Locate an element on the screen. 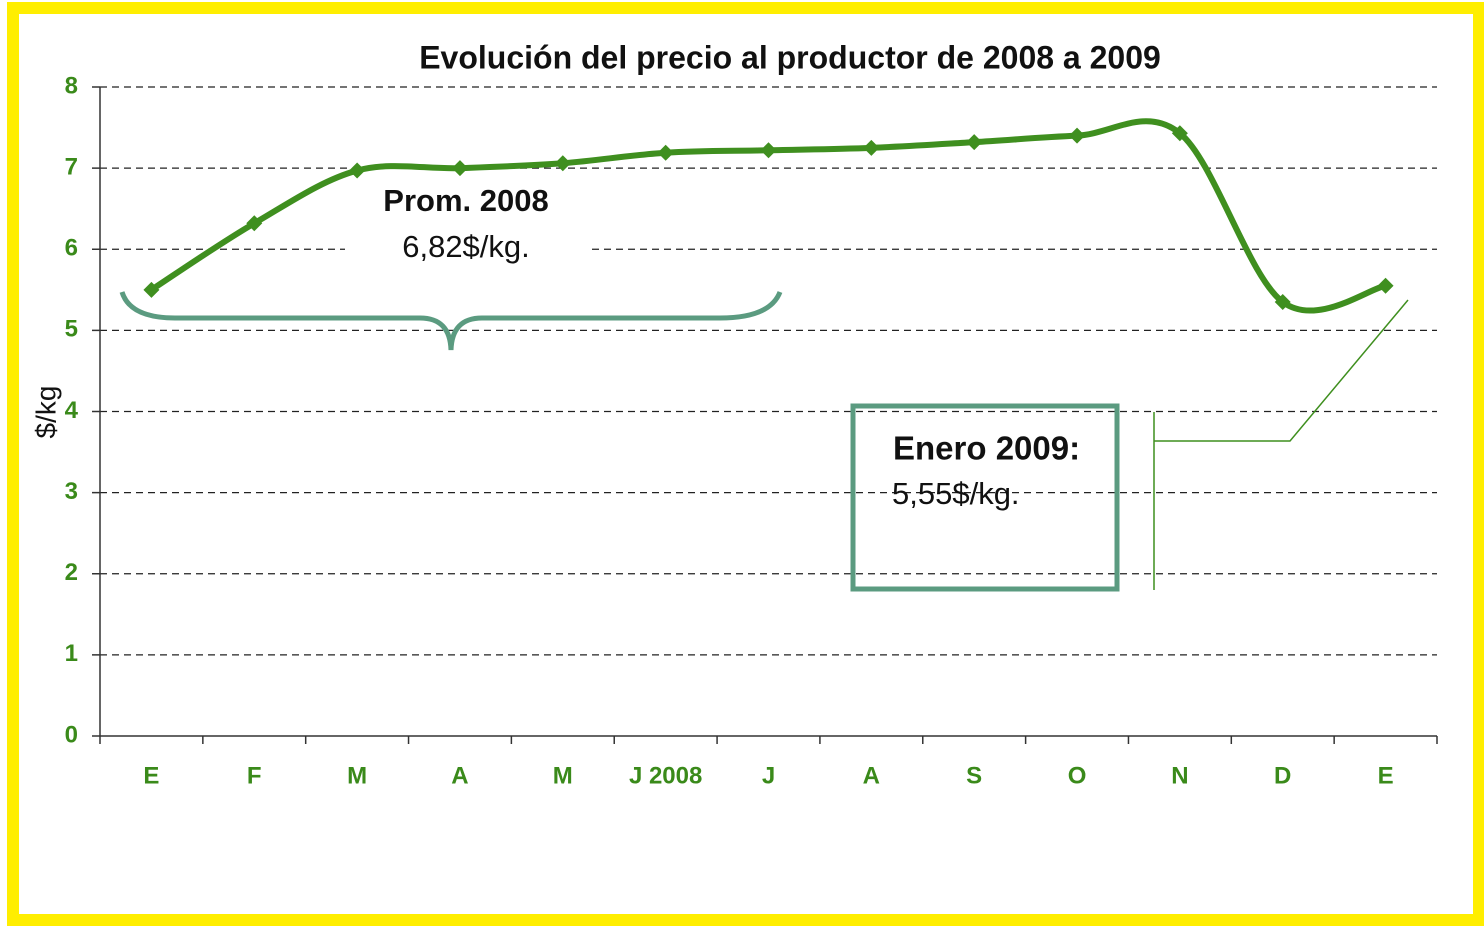 The height and width of the screenshot is (928, 1484). x-tick-label: J is located at coordinates (768, 775).